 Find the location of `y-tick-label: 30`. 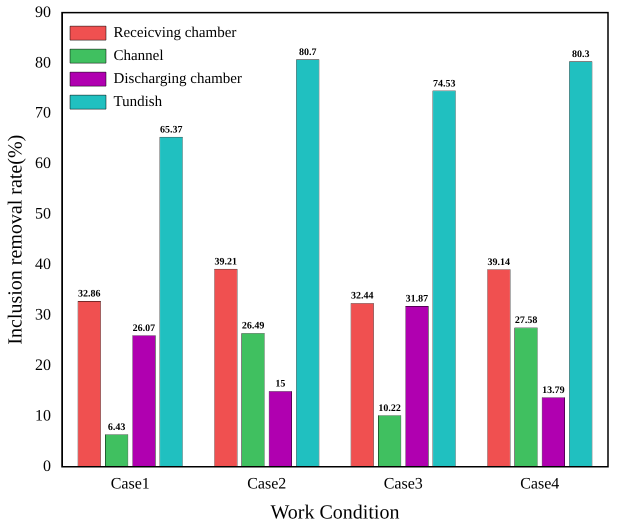

y-tick-label: 30 is located at coordinates (43, 315).